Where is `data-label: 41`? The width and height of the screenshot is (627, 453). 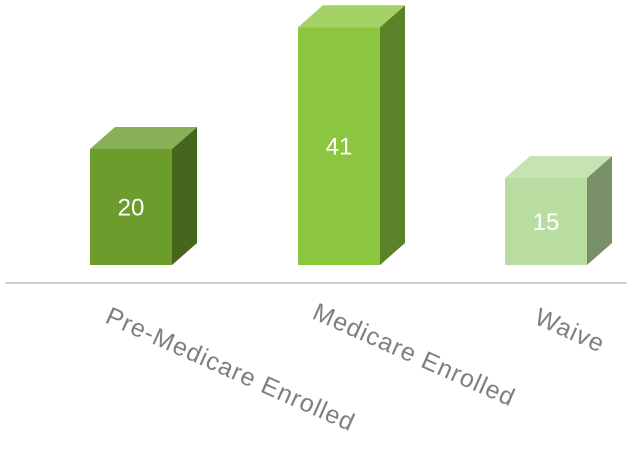 data-label: 41 is located at coordinates (339, 146).